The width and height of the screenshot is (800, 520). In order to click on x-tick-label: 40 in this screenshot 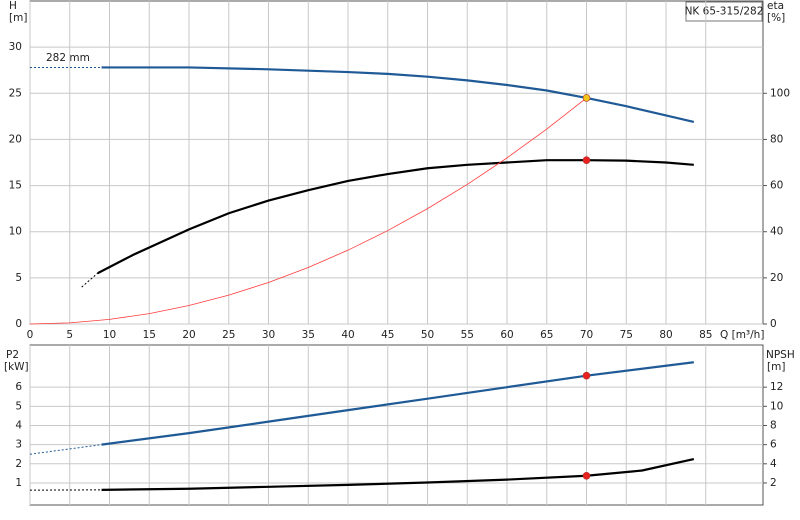, I will do `click(347, 335)`.